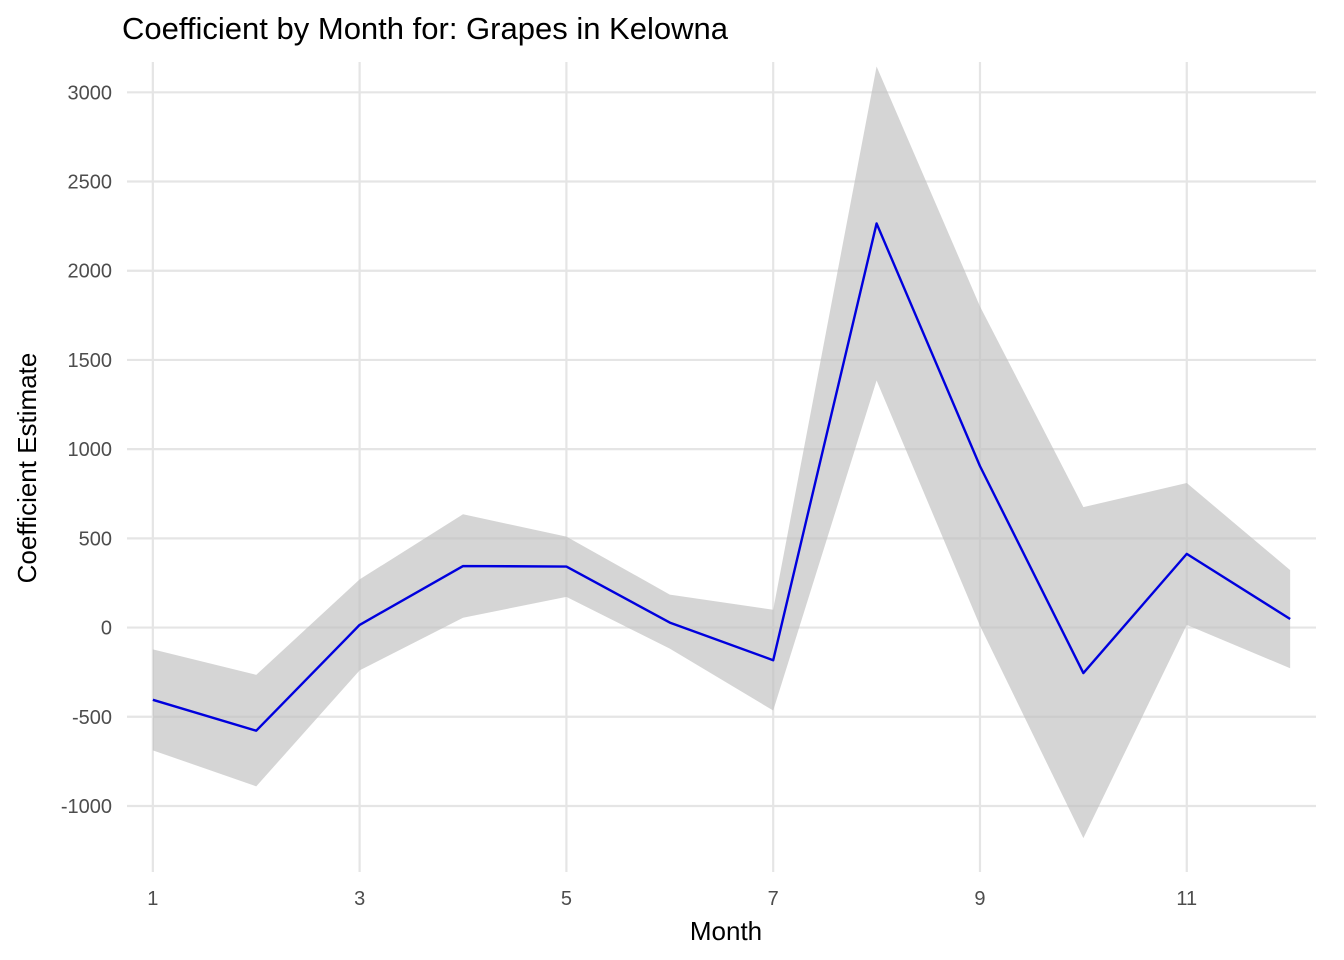 Image resolution: width=1344 pixels, height=960 pixels. Describe the element at coordinates (90, 93) in the screenshot. I see `y-tick-label: 3000` at that location.